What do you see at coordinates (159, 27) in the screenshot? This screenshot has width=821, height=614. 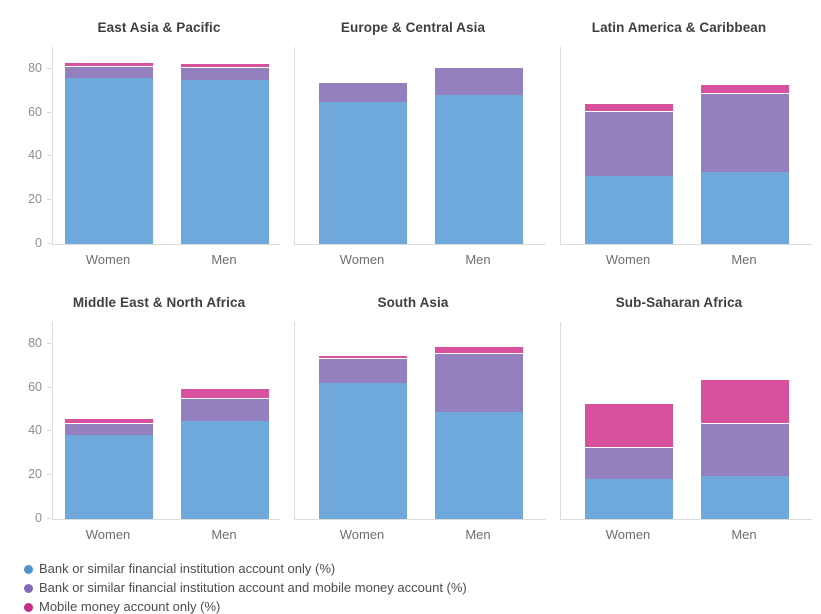 I see `chart-title: East Asia & Pacific` at bounding box center [159, 27].